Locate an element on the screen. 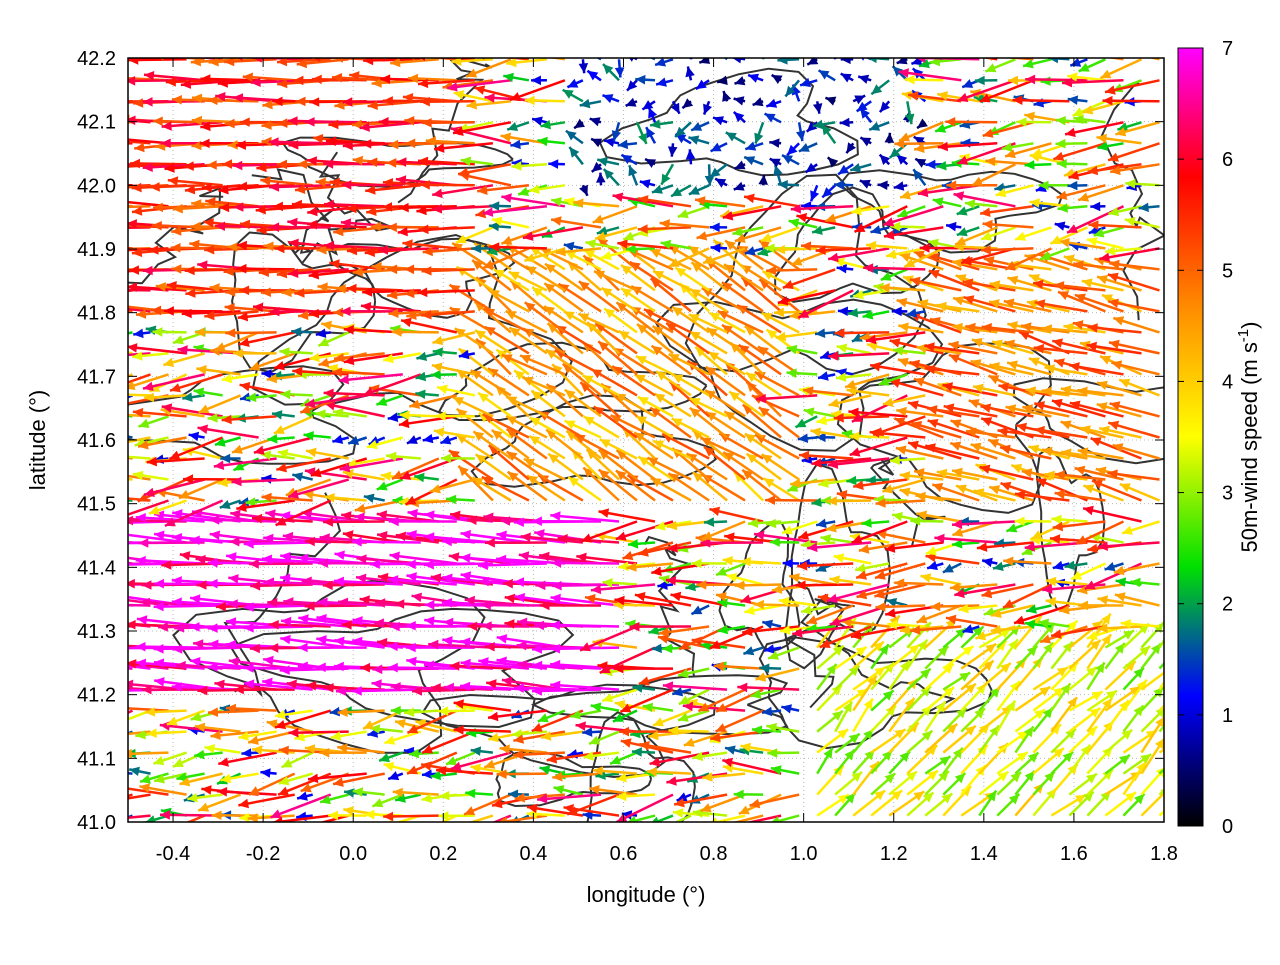  colorbar-tick-label: 3 is located at coordinates (1227, 494).